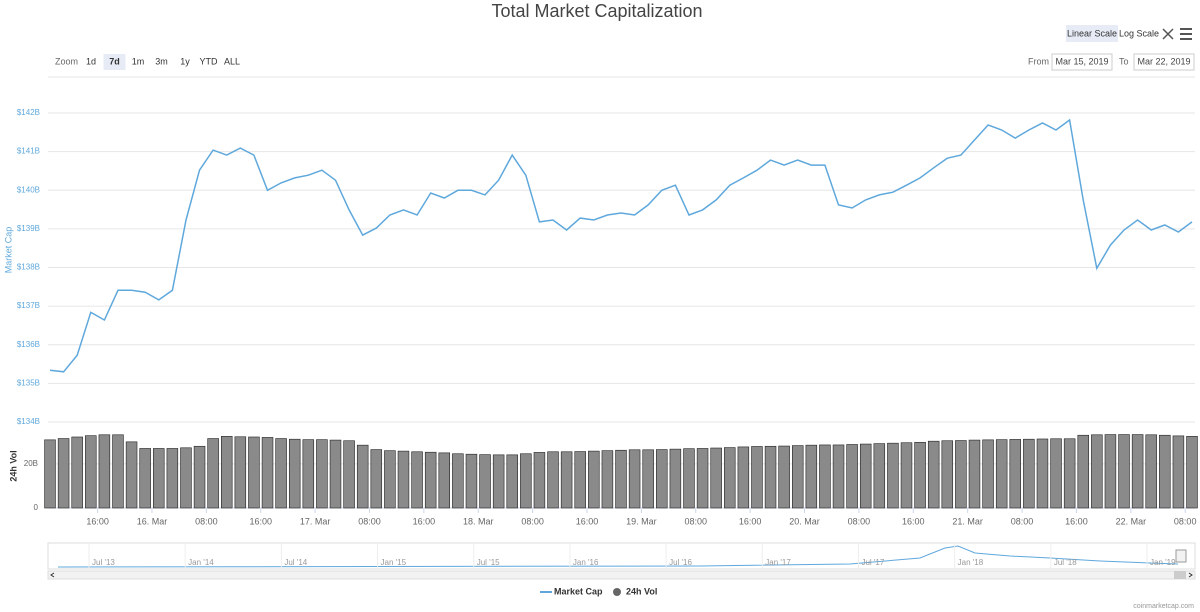 This screenshot has width=1200, height=612. Describe the element at coordinates (1124, 61) in the screenshot. I see `to-label: To` at that location.